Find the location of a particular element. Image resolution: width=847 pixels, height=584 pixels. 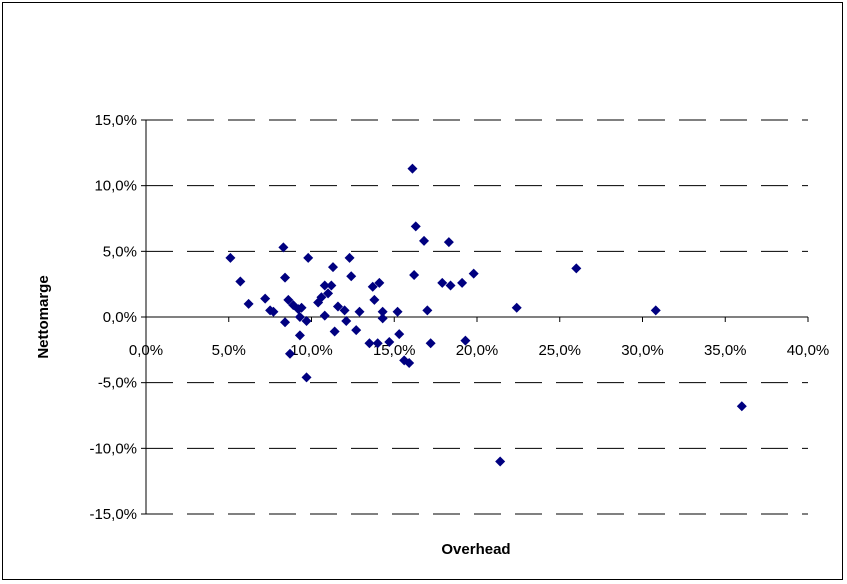

y-tick-label: 0,0% is located at coordinates (120, 317).